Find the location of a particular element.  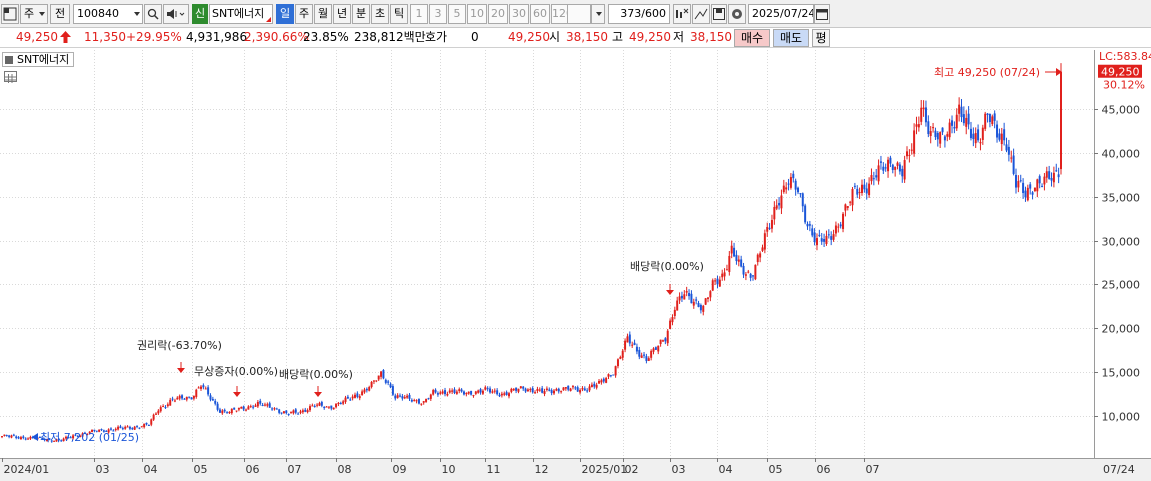

settings-button is located at coordinates (737, 14).